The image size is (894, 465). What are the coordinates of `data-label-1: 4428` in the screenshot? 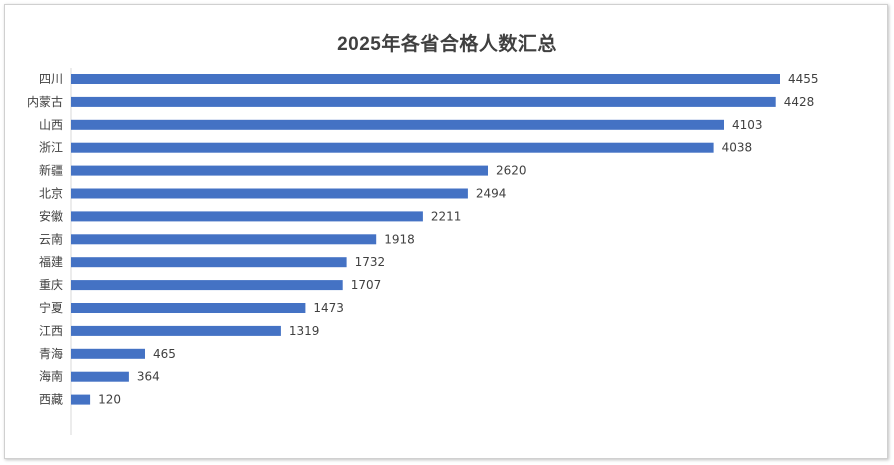 It's located at (799, 102).